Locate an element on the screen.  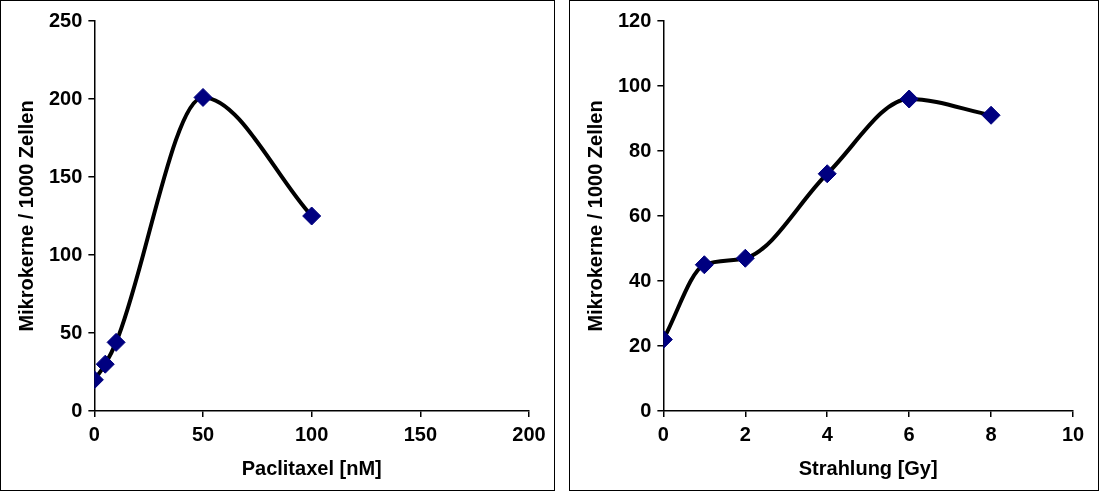
y-tick-label: 200 is located at coordinates (65, 97).